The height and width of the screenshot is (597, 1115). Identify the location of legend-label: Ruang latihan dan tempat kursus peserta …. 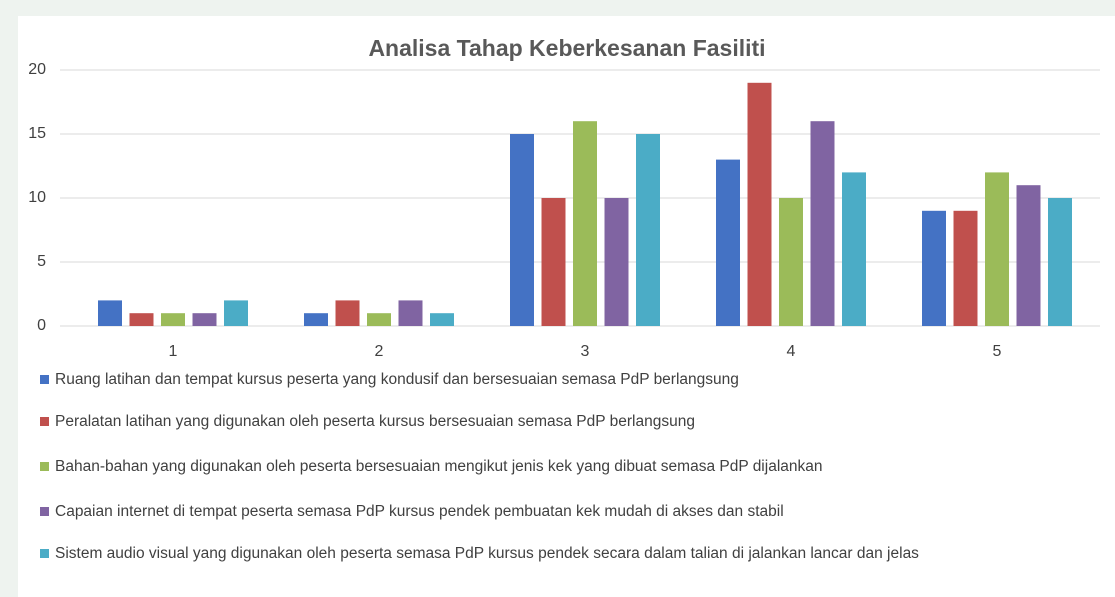
(397, 379).